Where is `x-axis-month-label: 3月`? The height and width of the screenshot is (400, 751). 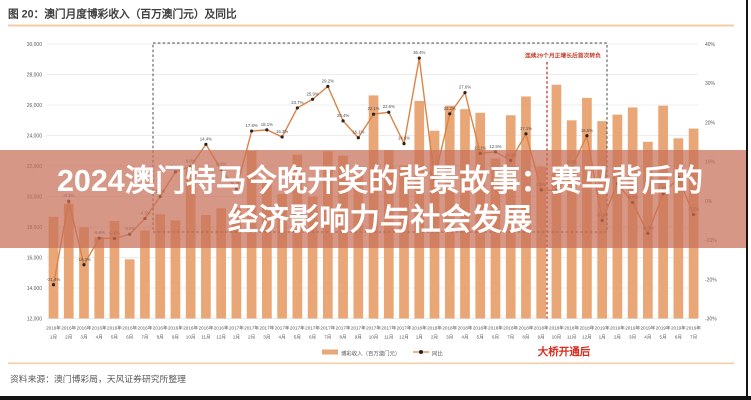 x-axis-month-label: 3月 is located at coordinates (632, 338).